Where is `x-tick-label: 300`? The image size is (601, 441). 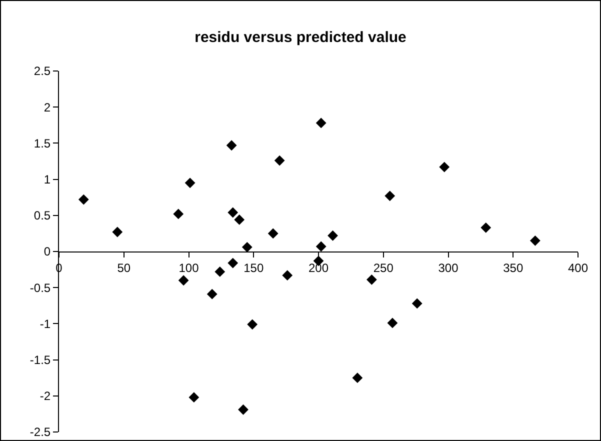
x-tick-label: 300 is located at coordinates (448, 267).